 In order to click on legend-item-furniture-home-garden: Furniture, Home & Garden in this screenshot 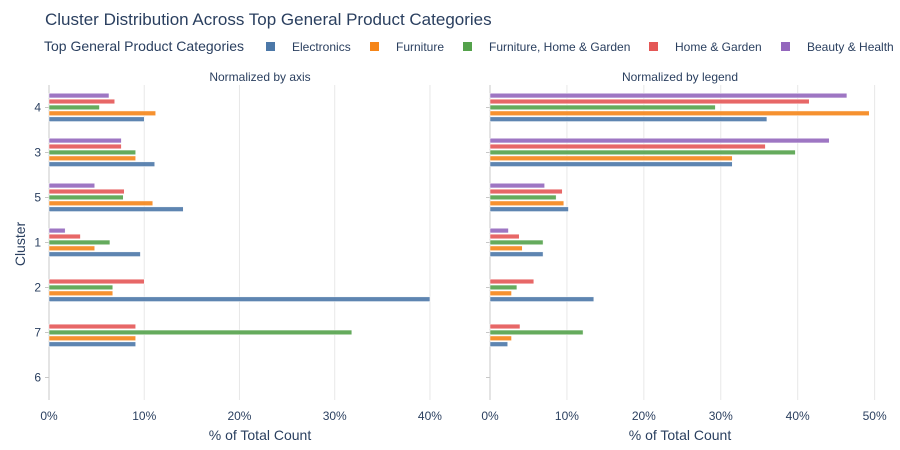, I will do `click(546, 47)`.